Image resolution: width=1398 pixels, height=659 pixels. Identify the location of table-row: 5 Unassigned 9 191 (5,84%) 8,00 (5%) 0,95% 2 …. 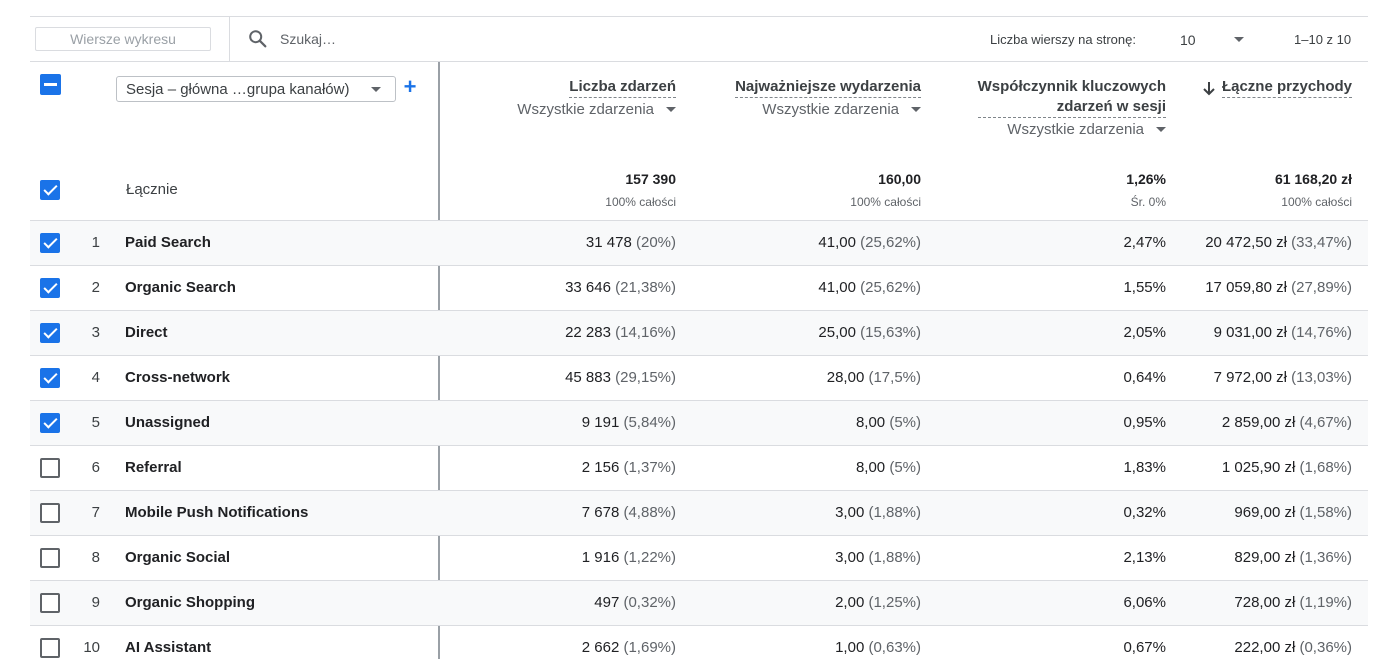
(699, 423).